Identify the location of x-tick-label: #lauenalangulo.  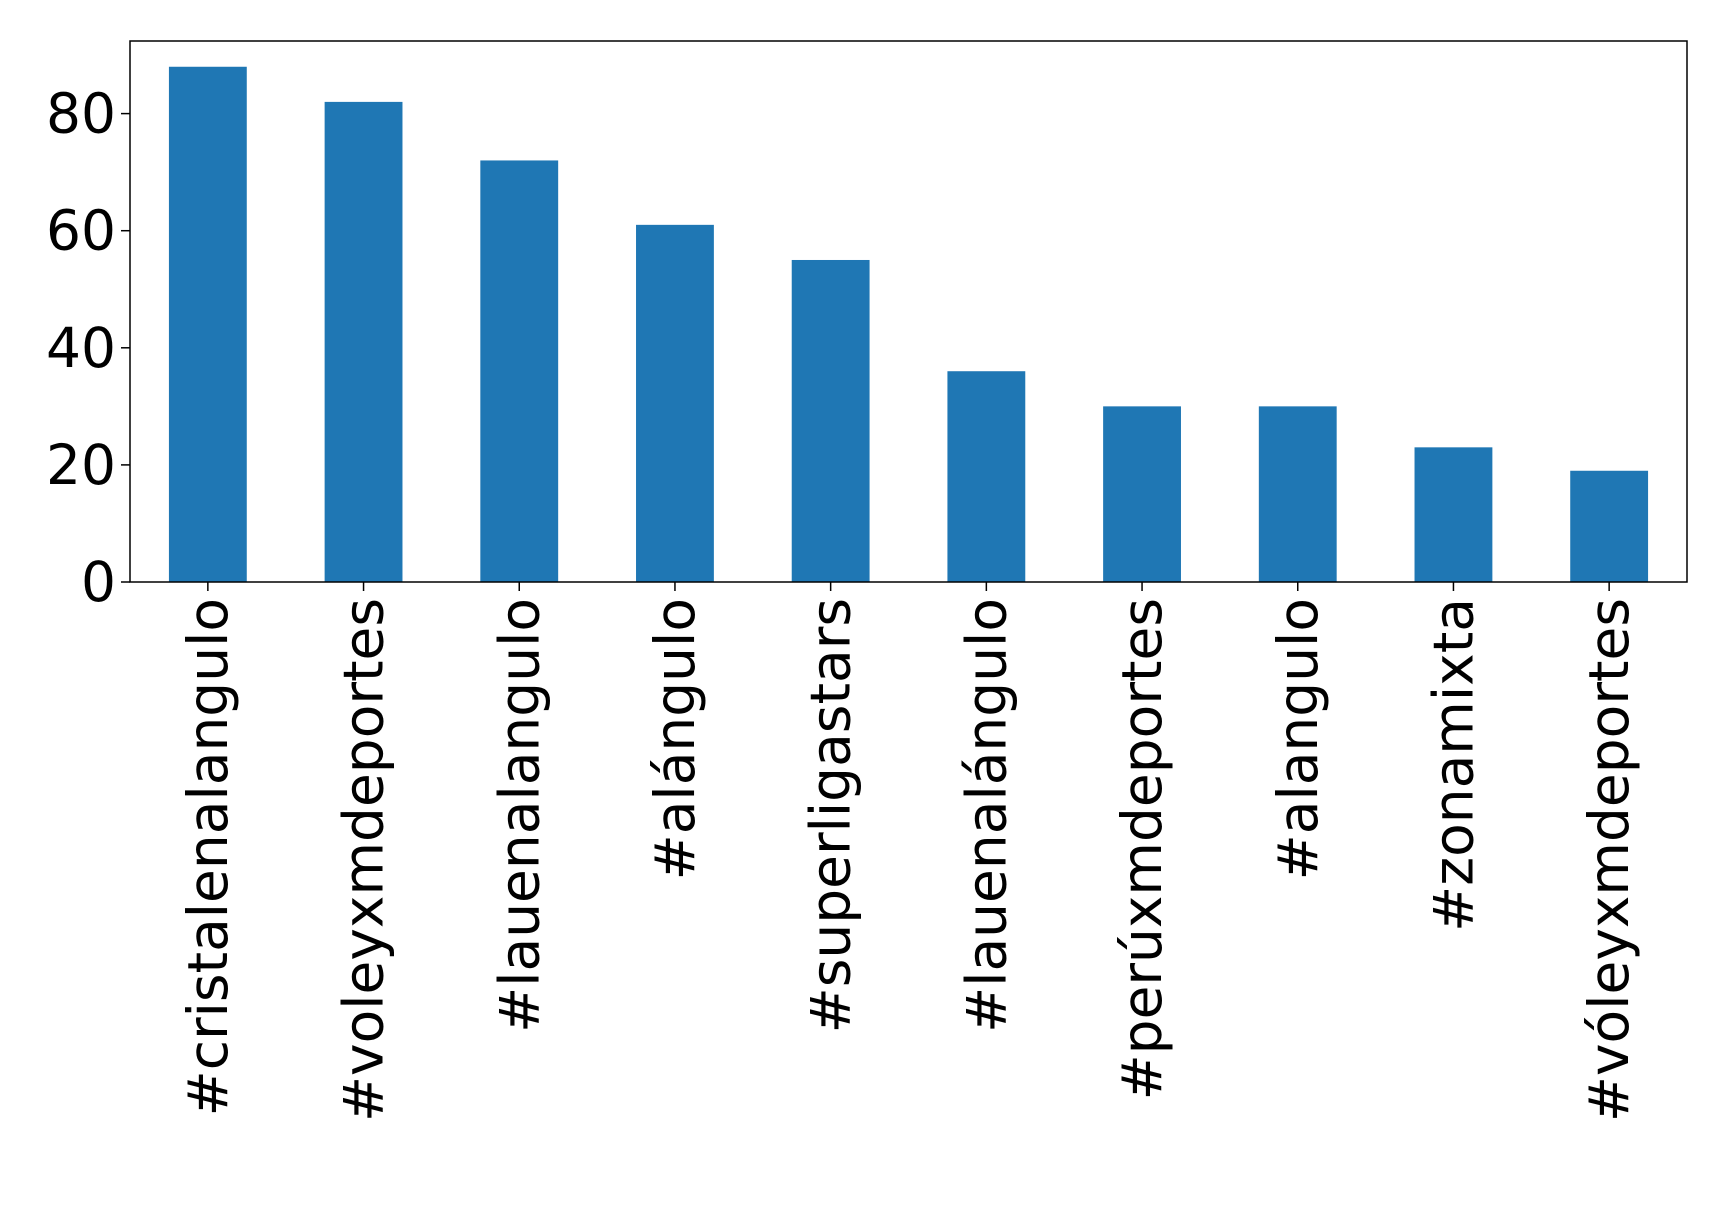
(519, 815).